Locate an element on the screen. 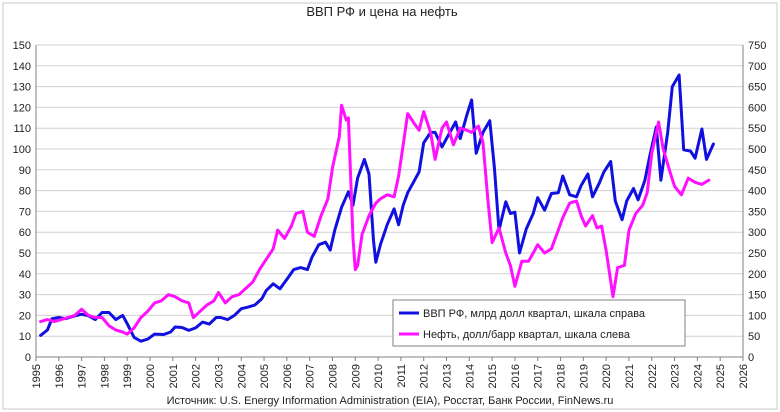 The image size is (780, 412). y-right-tick-label: 350 is located at coordinates (757, 212).